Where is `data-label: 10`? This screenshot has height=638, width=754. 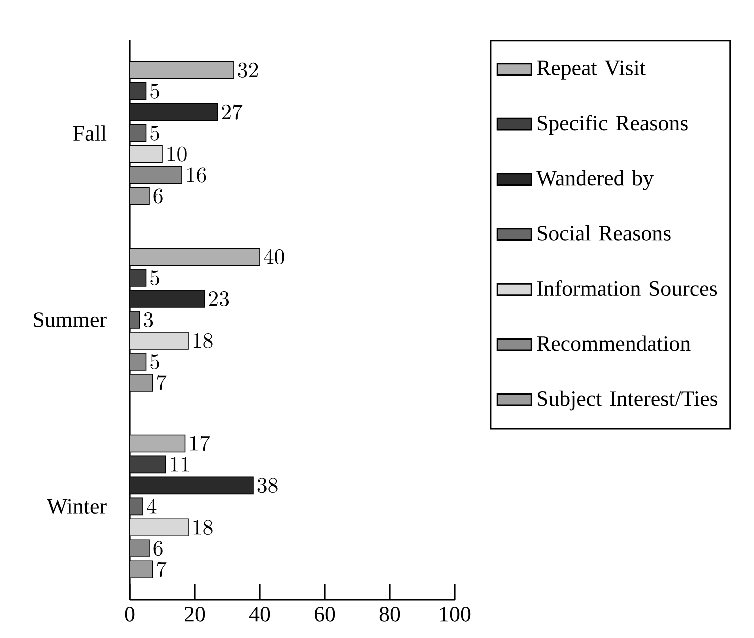 data-label: 10 is located at coordinates (177, 154).